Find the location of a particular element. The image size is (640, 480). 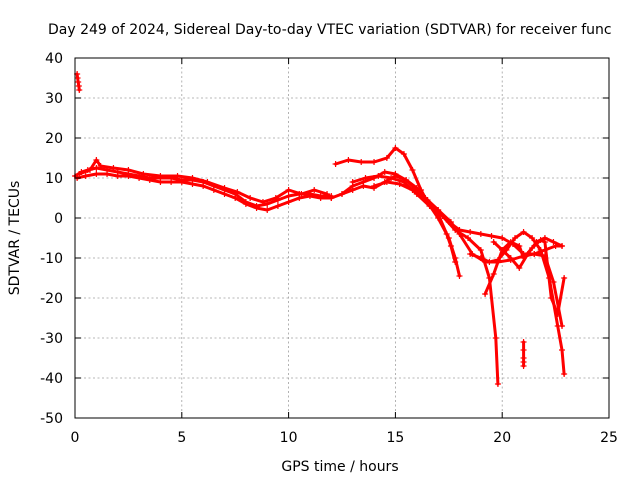

x-tick-label: 15 is located at coordinates (395, 438).